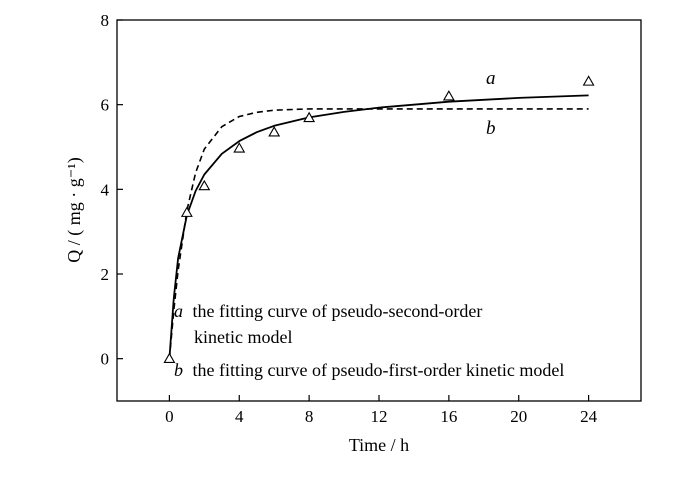 The height and width of the screenshot is (481, 700). I want to click on x-tick-label: 16, so click(448, 416).